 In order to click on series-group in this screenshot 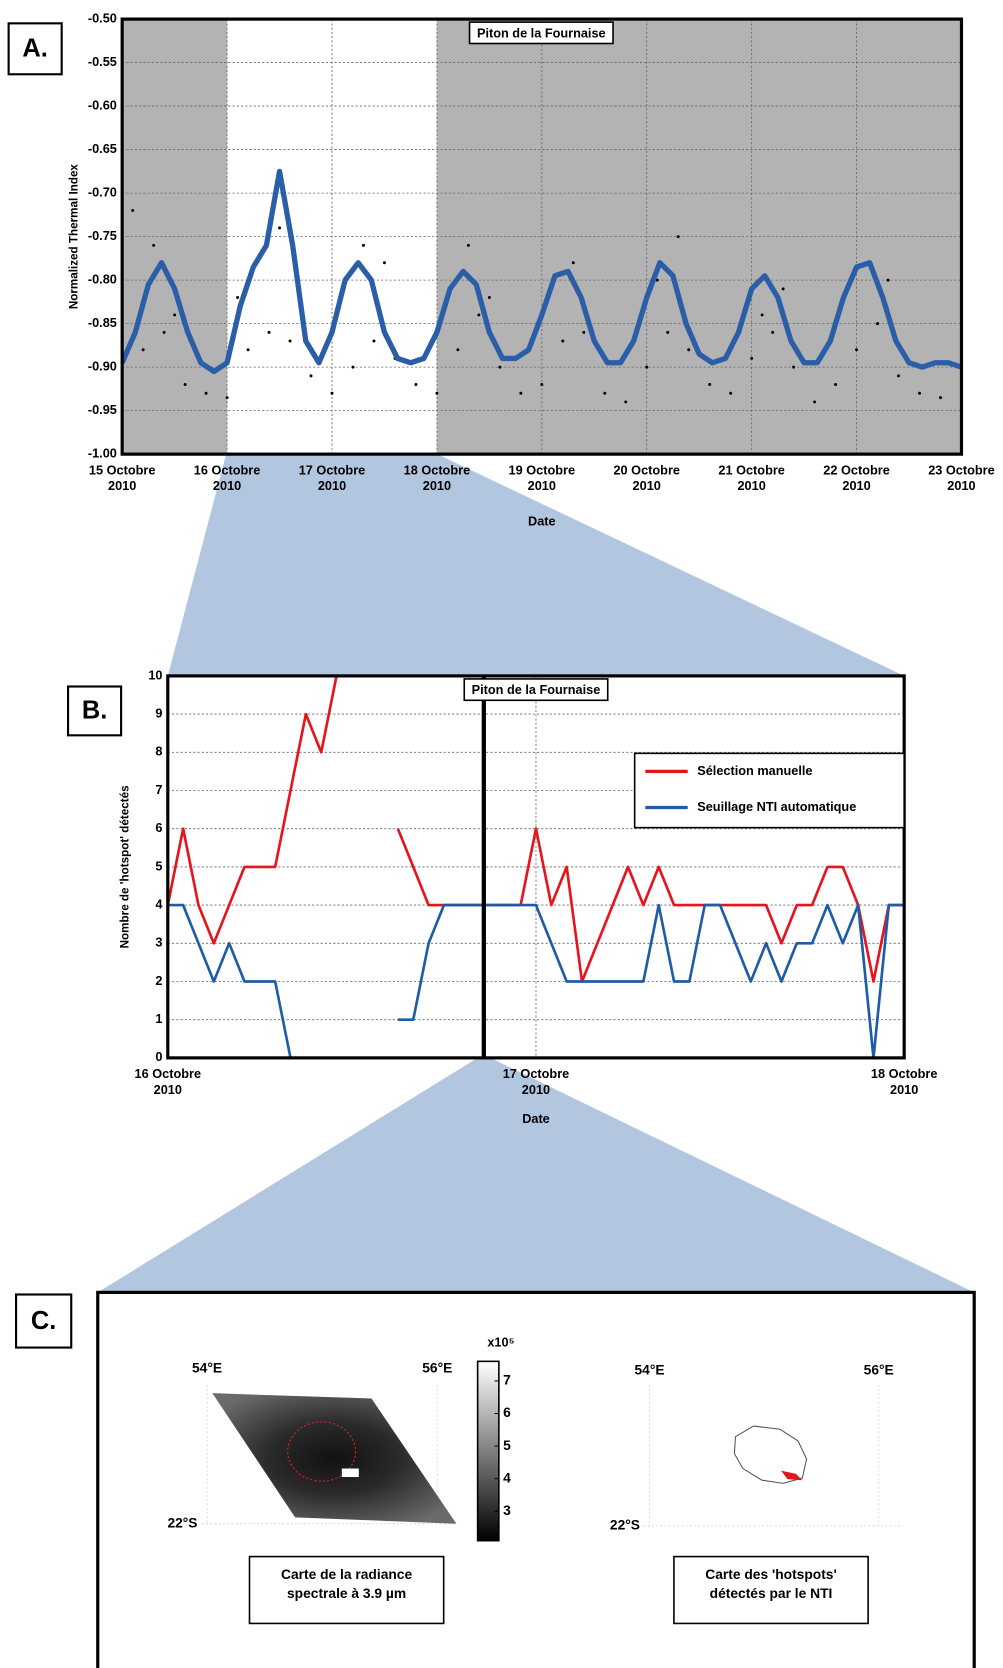, I will do `click(542, 286)`.